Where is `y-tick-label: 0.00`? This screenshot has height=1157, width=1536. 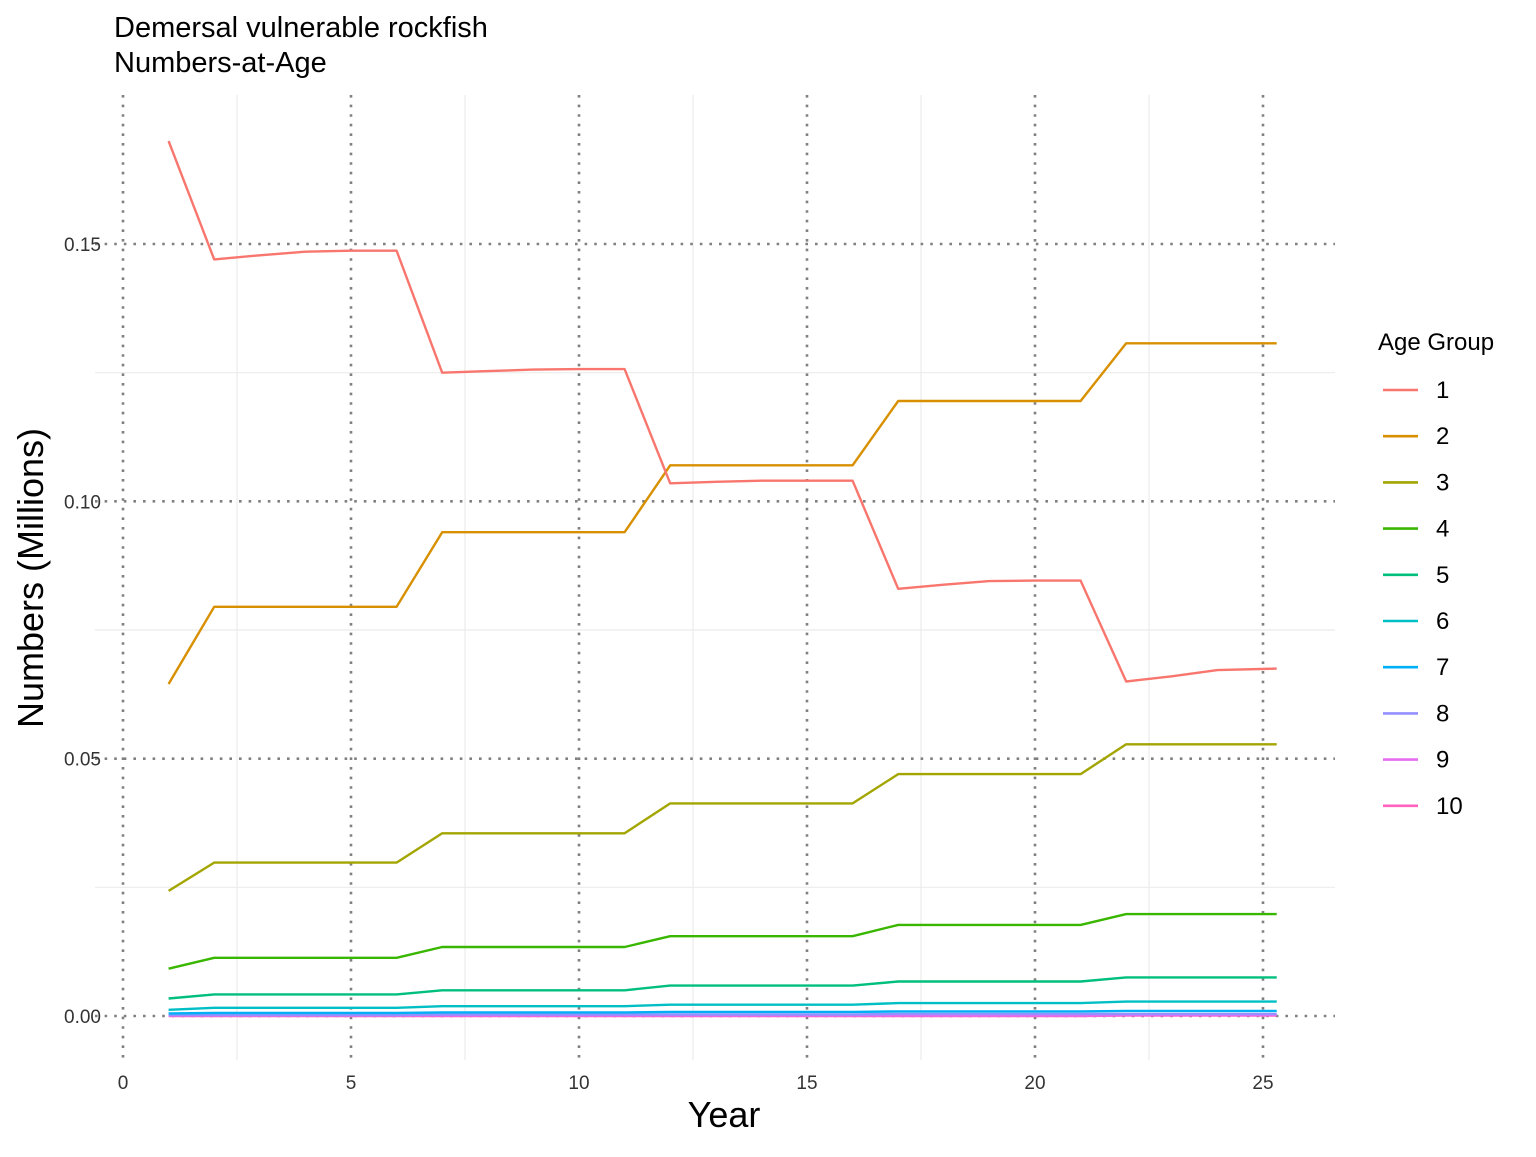
y-tick-label: 0.00 is located at coordinates (82, 1017).